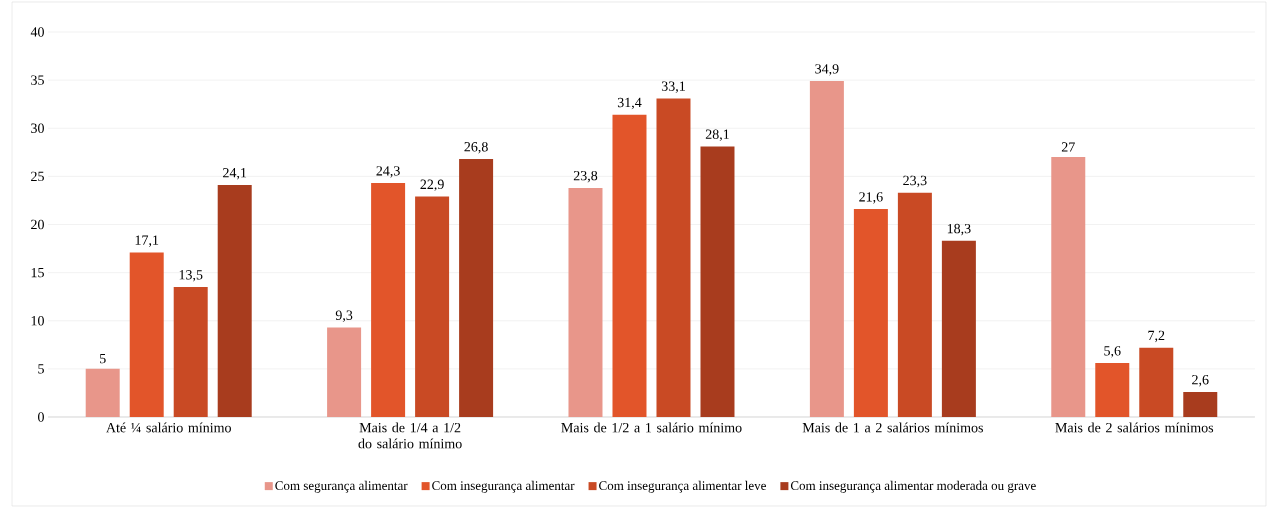 The image size is (1272, 508). What do you see at coordinates (673, 87) in the screenshot?
I see `data-label: 33,1` at bounding box center [673, 87].